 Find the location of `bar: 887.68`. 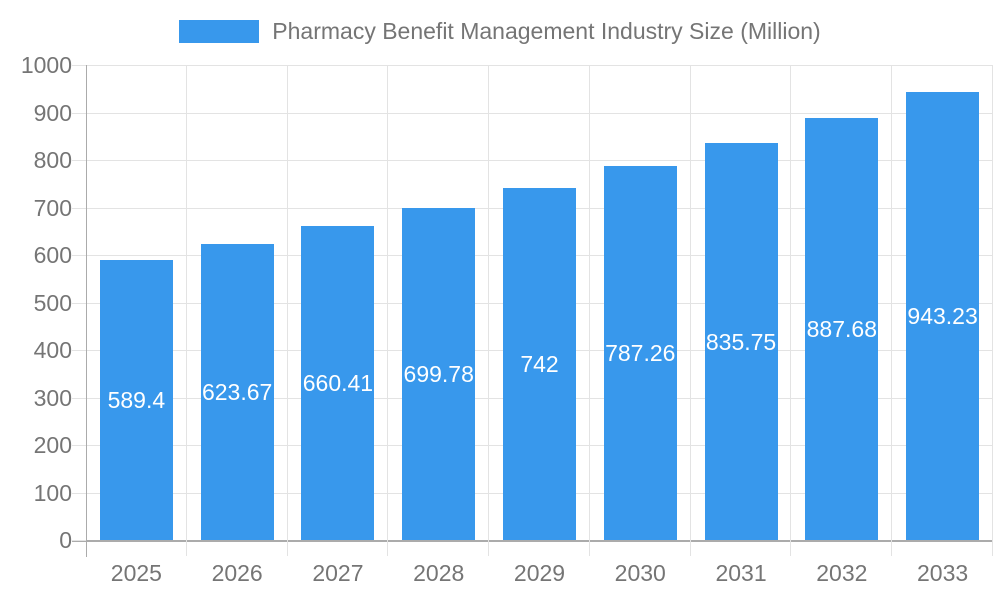

bar: 887.68 is located at coordinates (842, 329).